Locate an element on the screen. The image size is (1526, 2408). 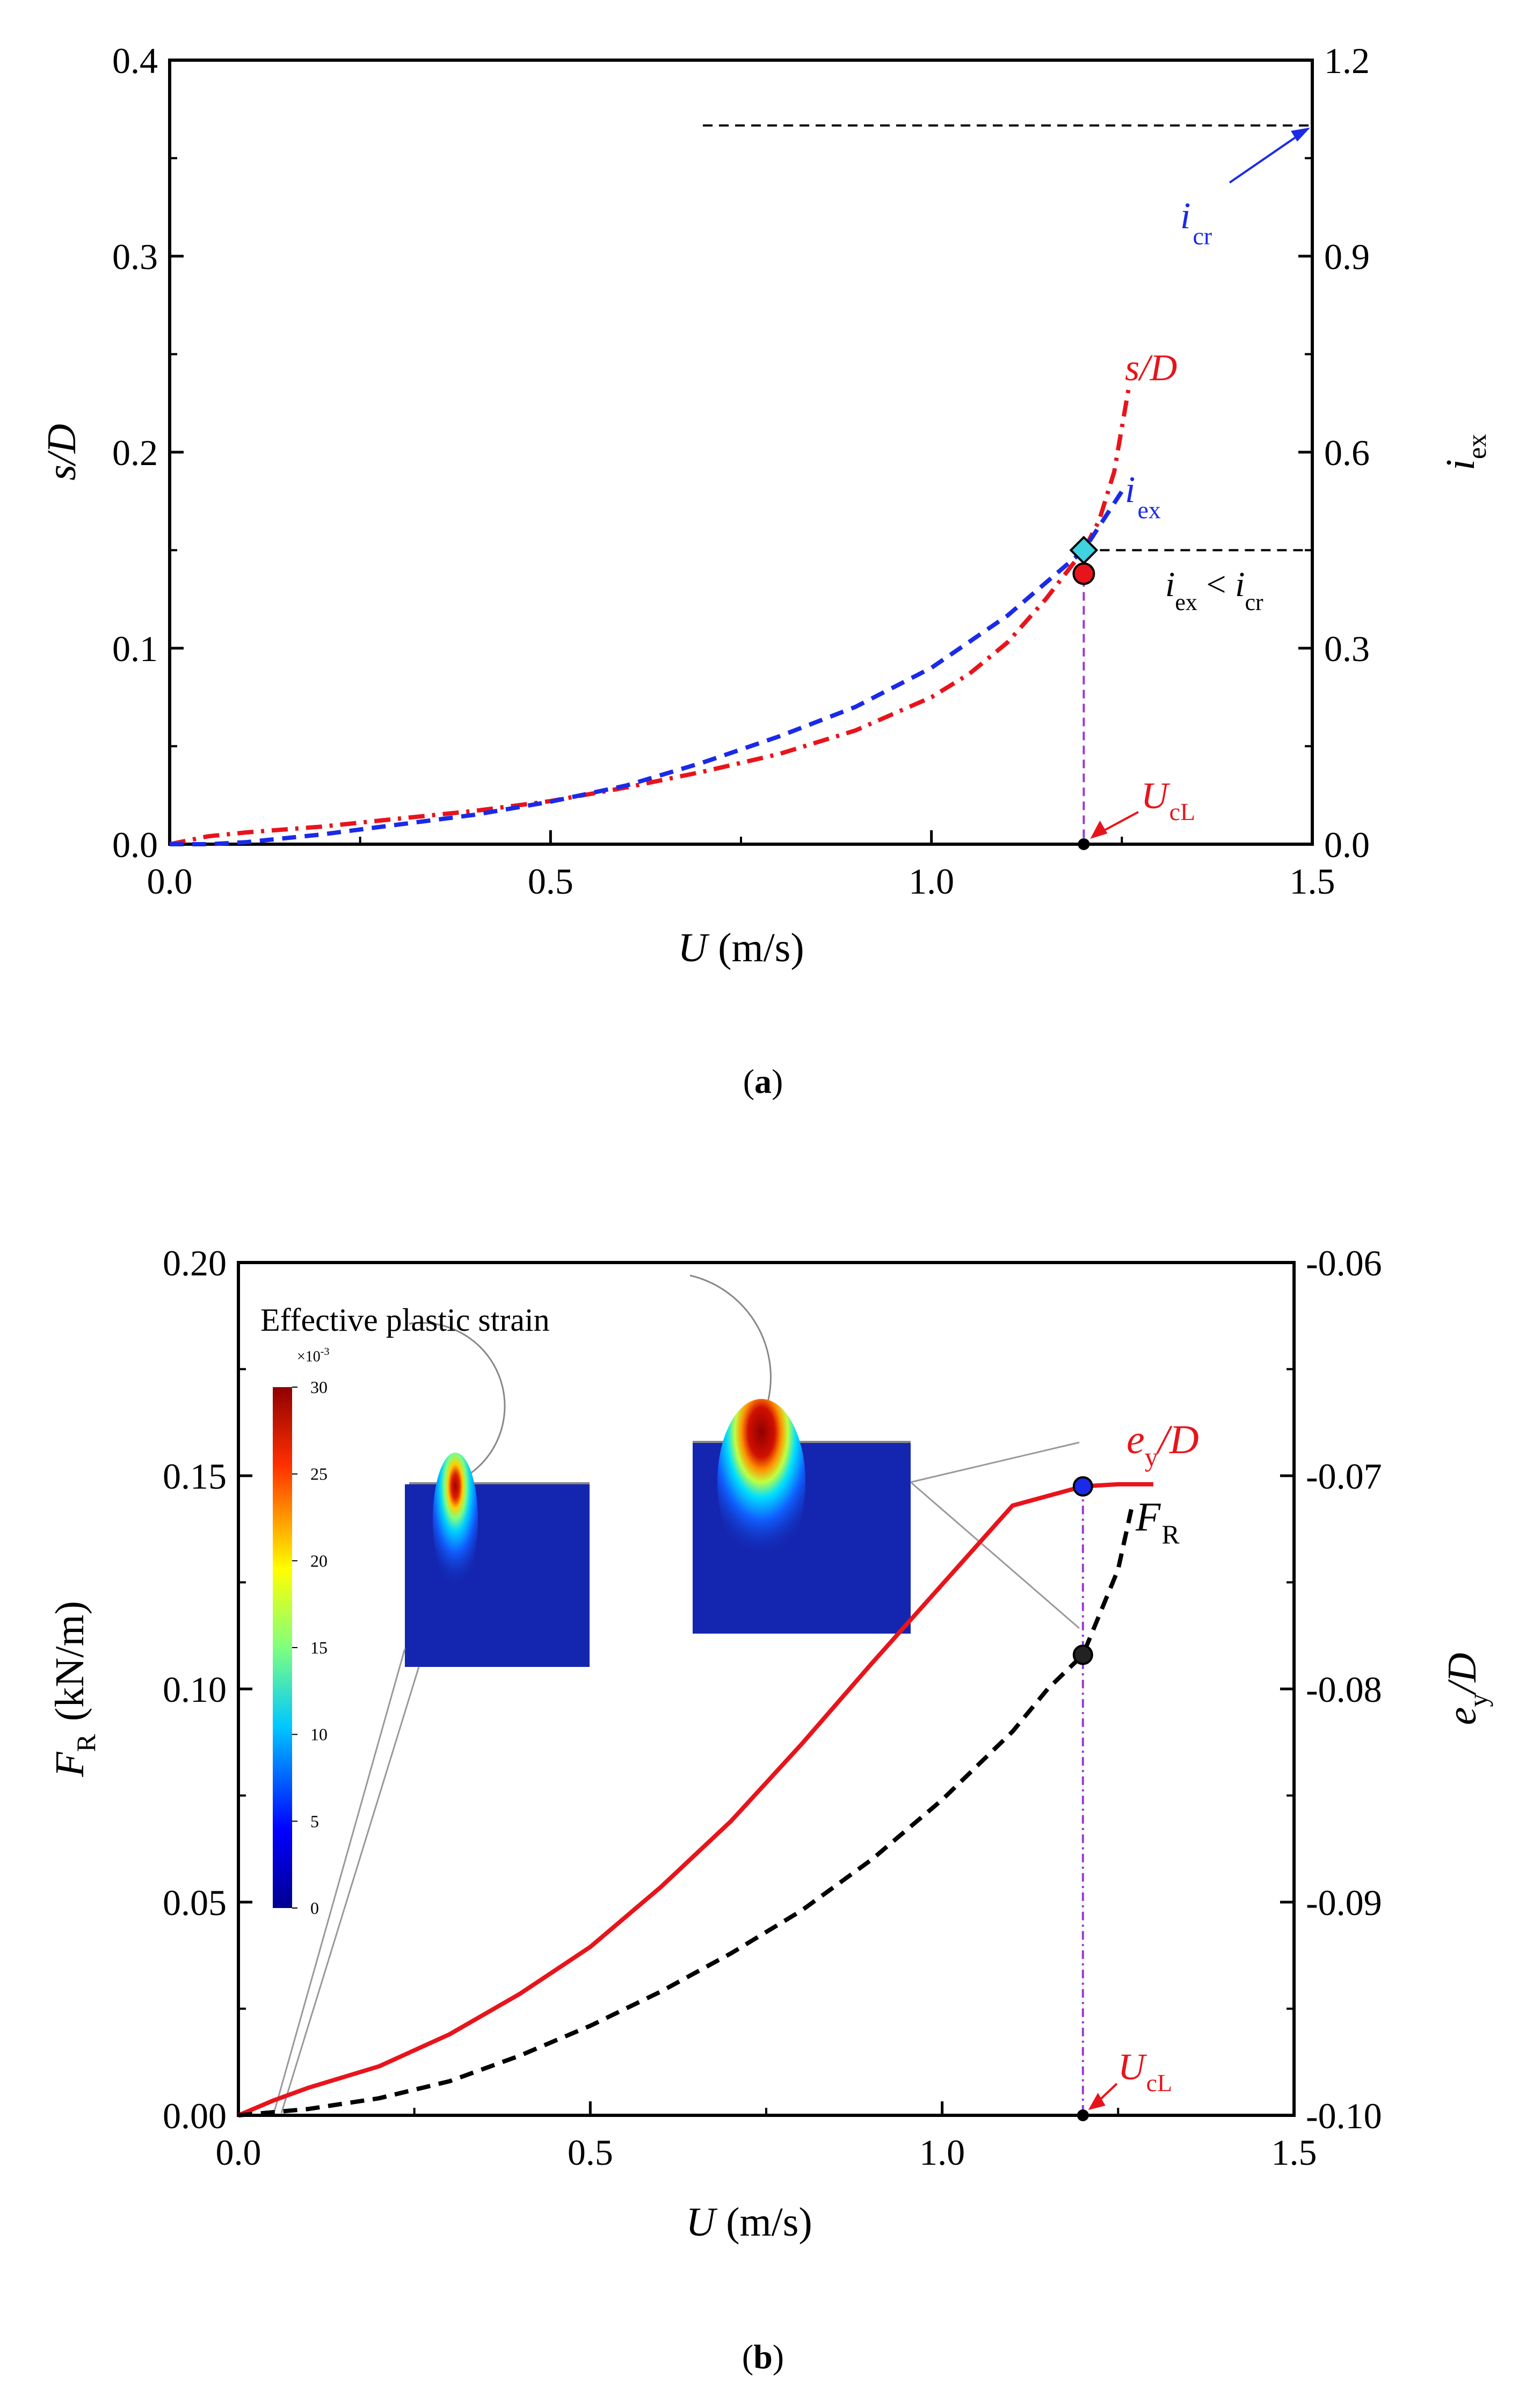
panel-a-y-tick-label: 0.0 is located at coordinates (135, 844).